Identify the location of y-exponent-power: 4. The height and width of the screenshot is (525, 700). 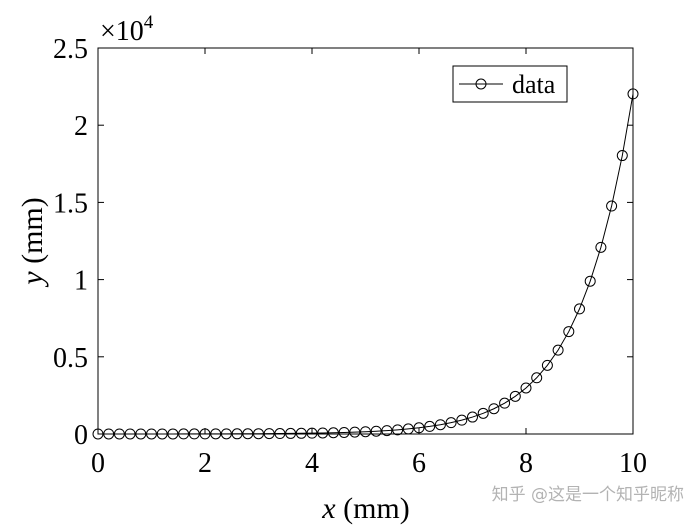
(149, 22).